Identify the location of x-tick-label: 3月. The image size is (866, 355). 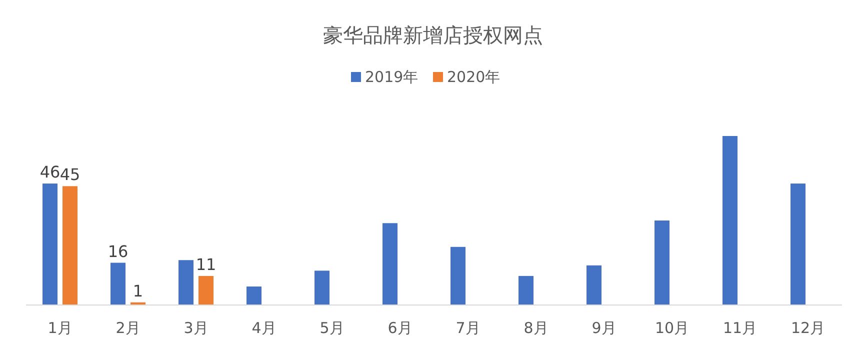
(196, 328).